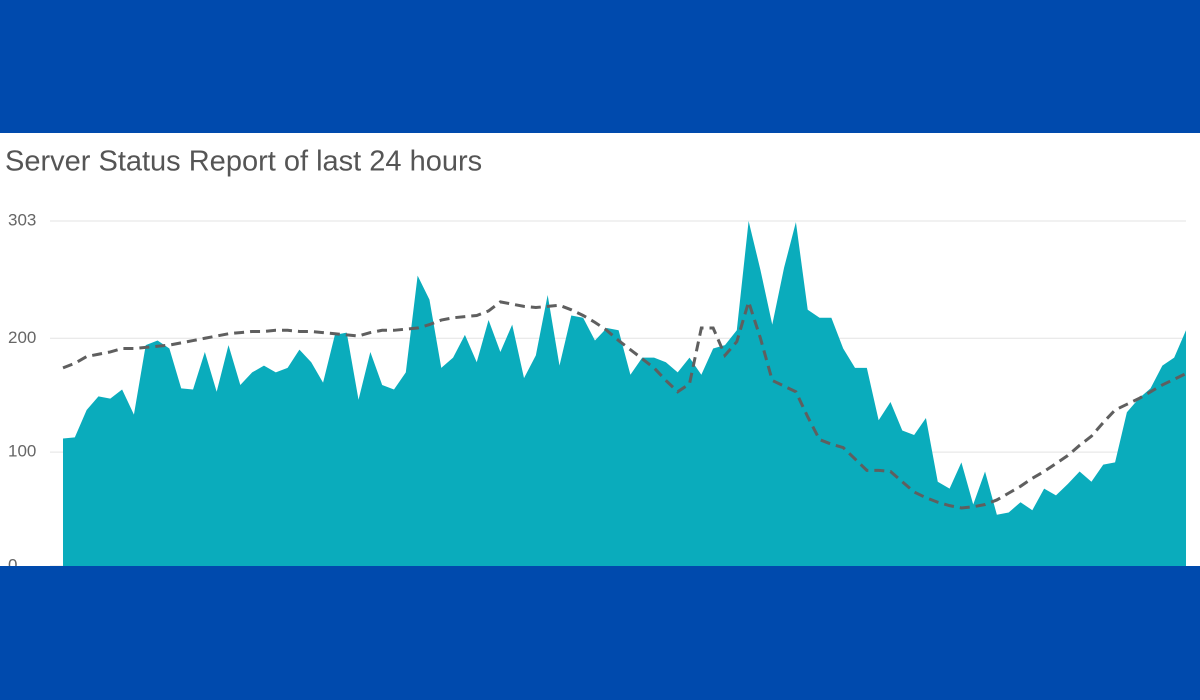 Image resolution: width=1200 pixels, height=700 pixels. What do you see at coordinates (22, 451) in the screenshot?
I see `y-tick-label: 100` at bounding box center [22, 451].